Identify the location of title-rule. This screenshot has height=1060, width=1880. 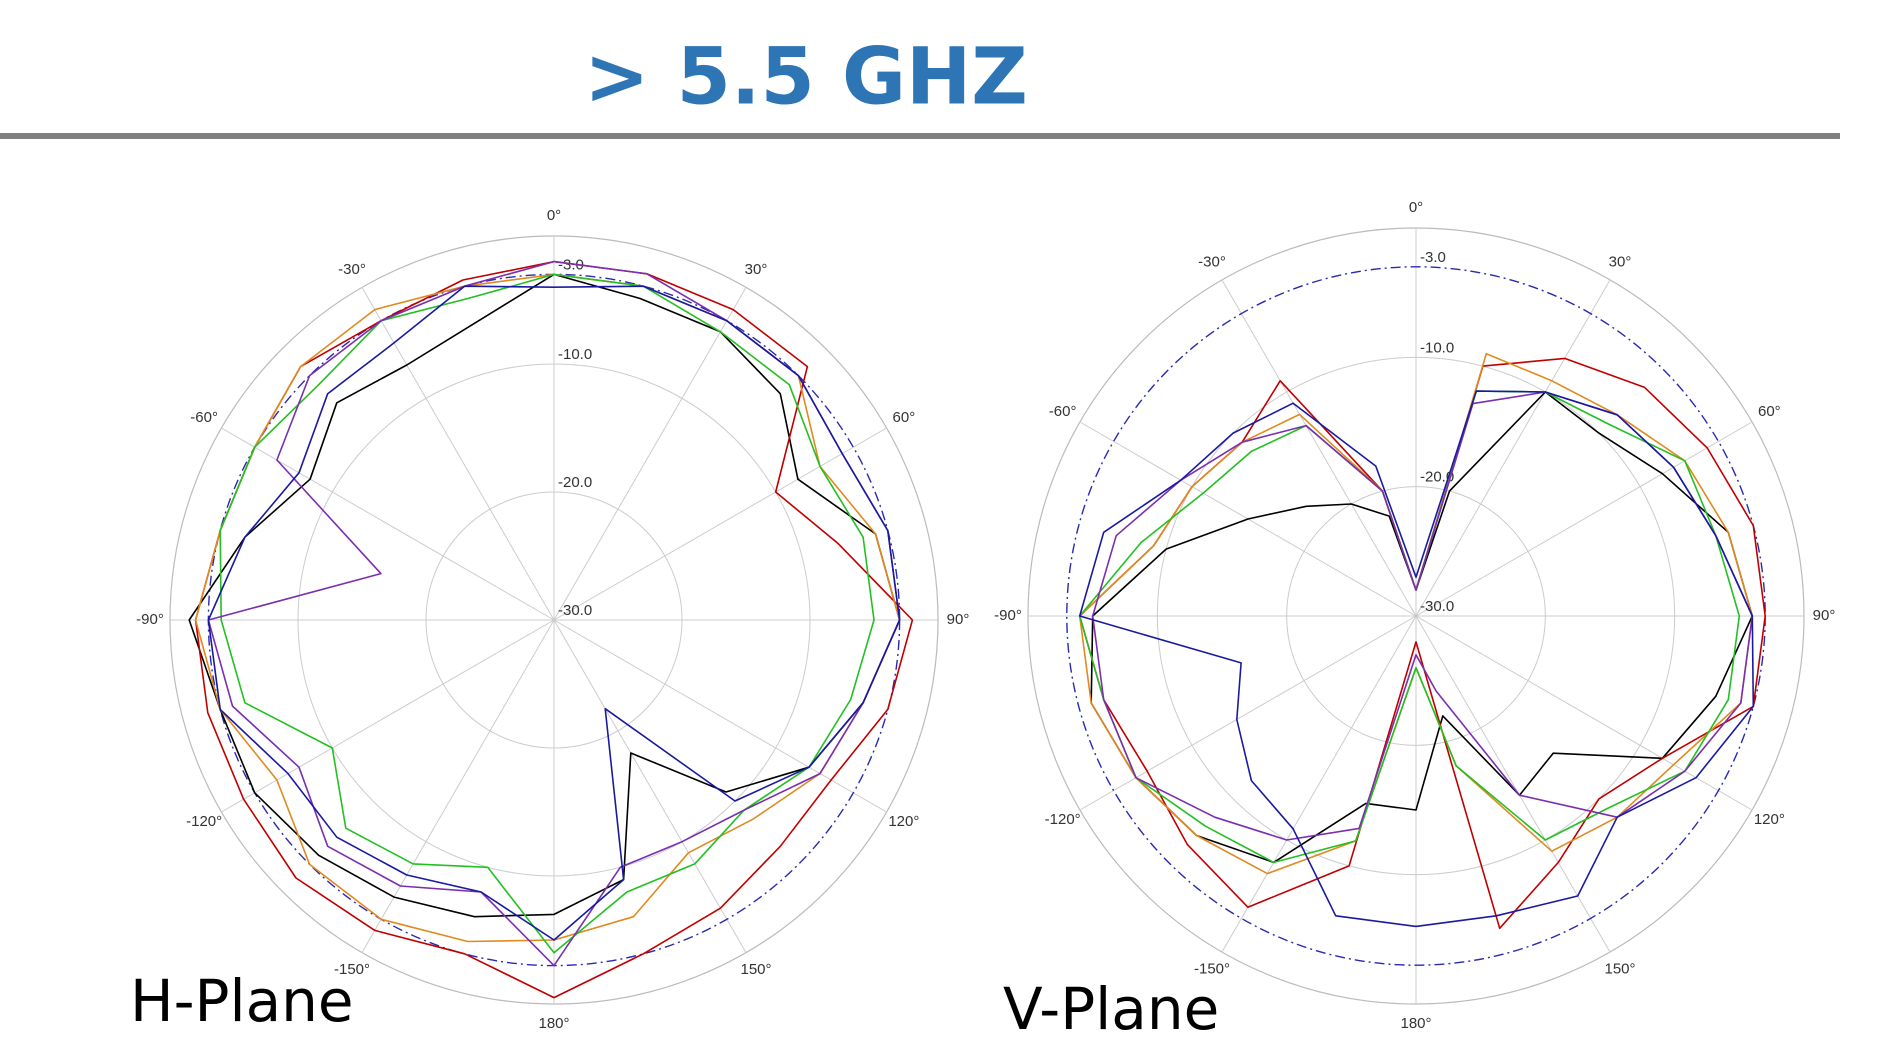
(920, 136).